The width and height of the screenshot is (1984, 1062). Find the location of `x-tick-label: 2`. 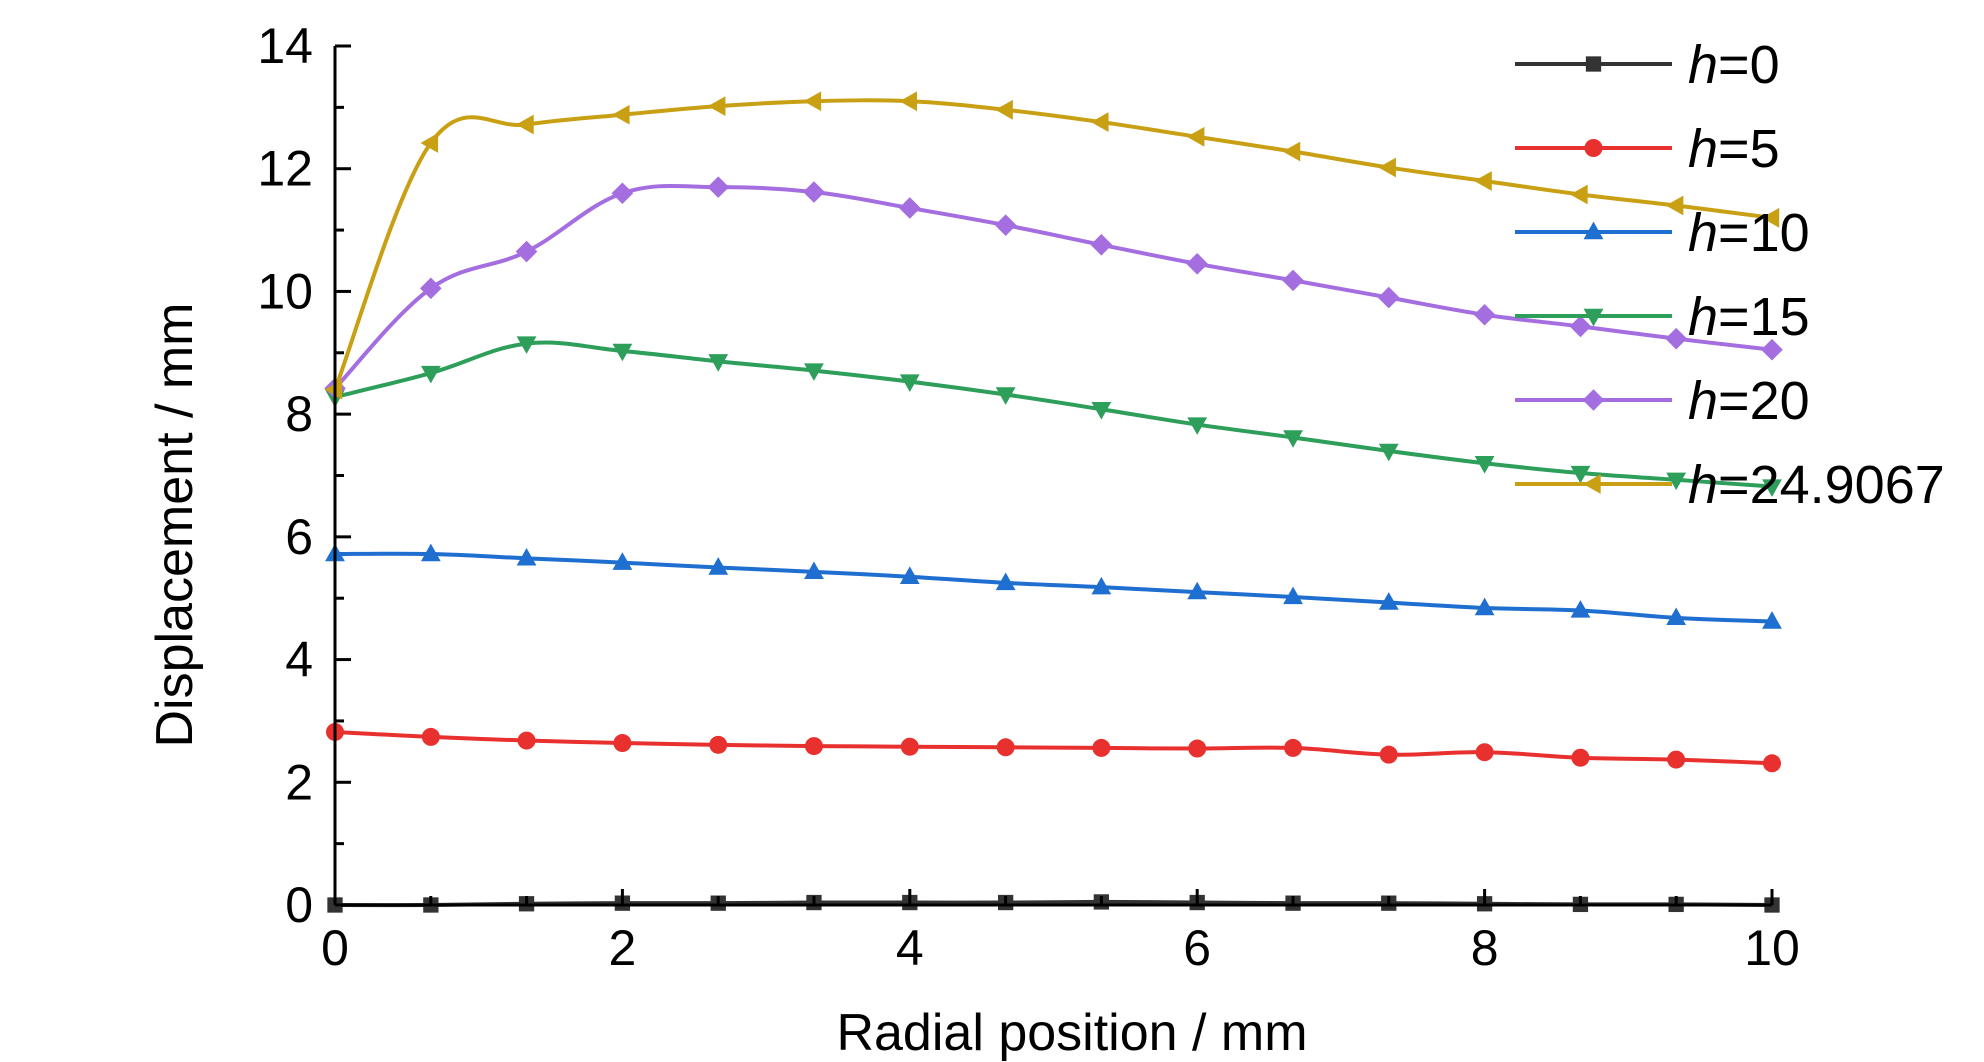

x-tick-label: 2 is located at coordinates (622, 948).